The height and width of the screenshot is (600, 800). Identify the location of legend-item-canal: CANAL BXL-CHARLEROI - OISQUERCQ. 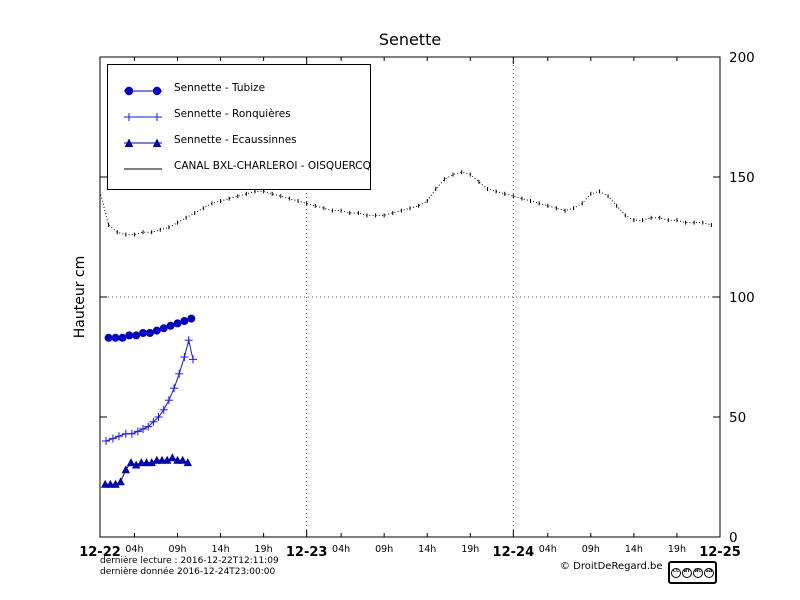
(246, 166).